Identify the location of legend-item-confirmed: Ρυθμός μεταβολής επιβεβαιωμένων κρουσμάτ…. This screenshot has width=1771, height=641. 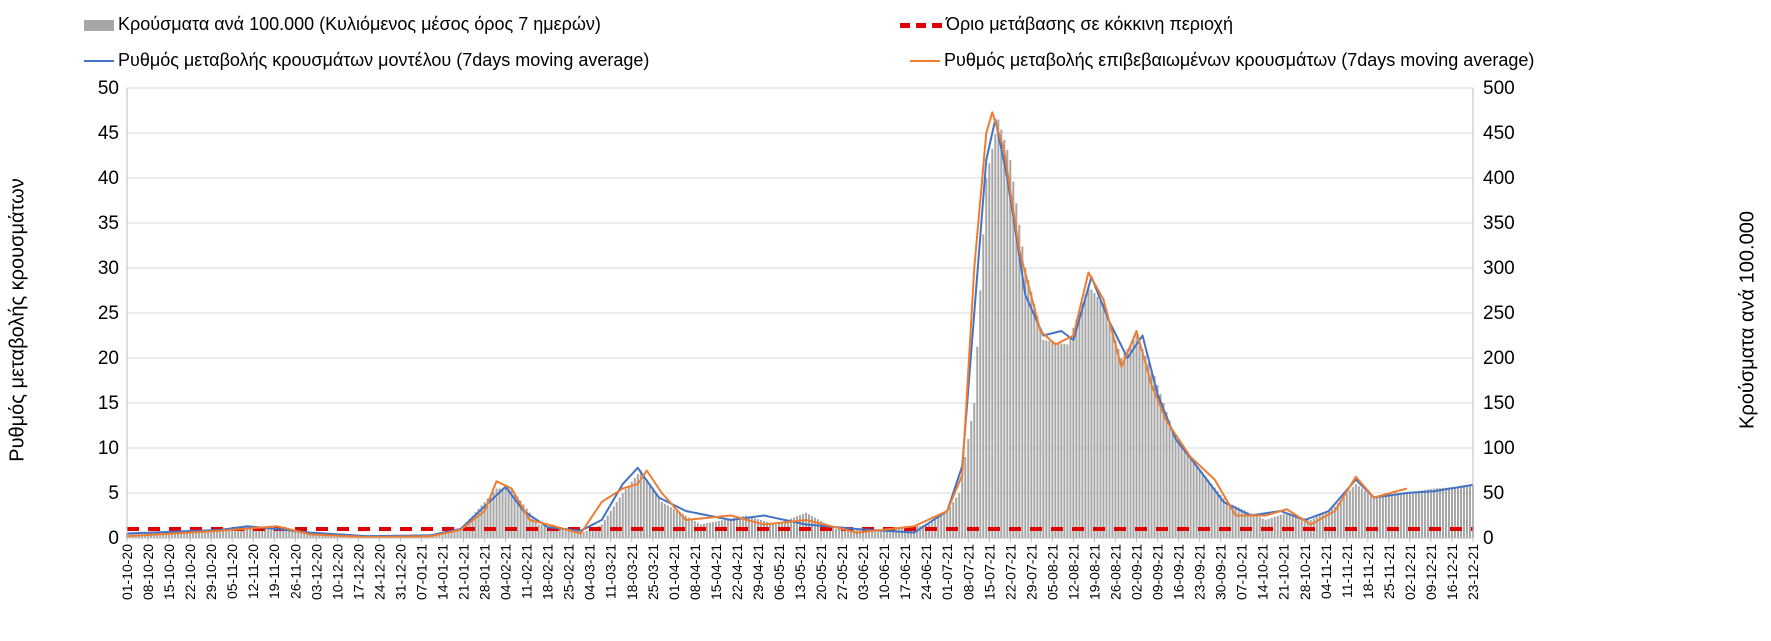
(1222, 60).